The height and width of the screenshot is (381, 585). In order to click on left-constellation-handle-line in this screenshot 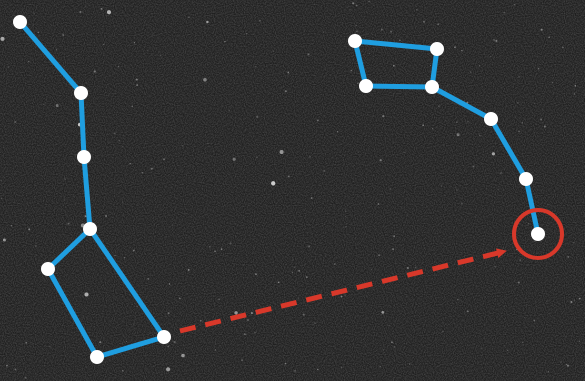, I will do `click(55, 125)`.